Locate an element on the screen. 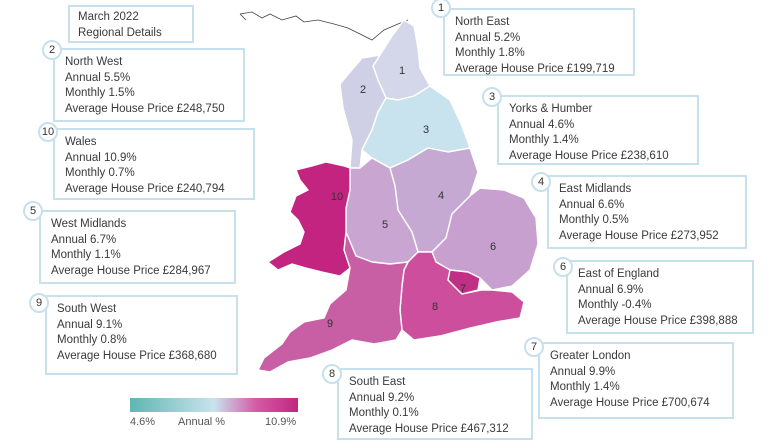 The image size is (780, 440). region-10-wales is located at coordinates (309, 219).